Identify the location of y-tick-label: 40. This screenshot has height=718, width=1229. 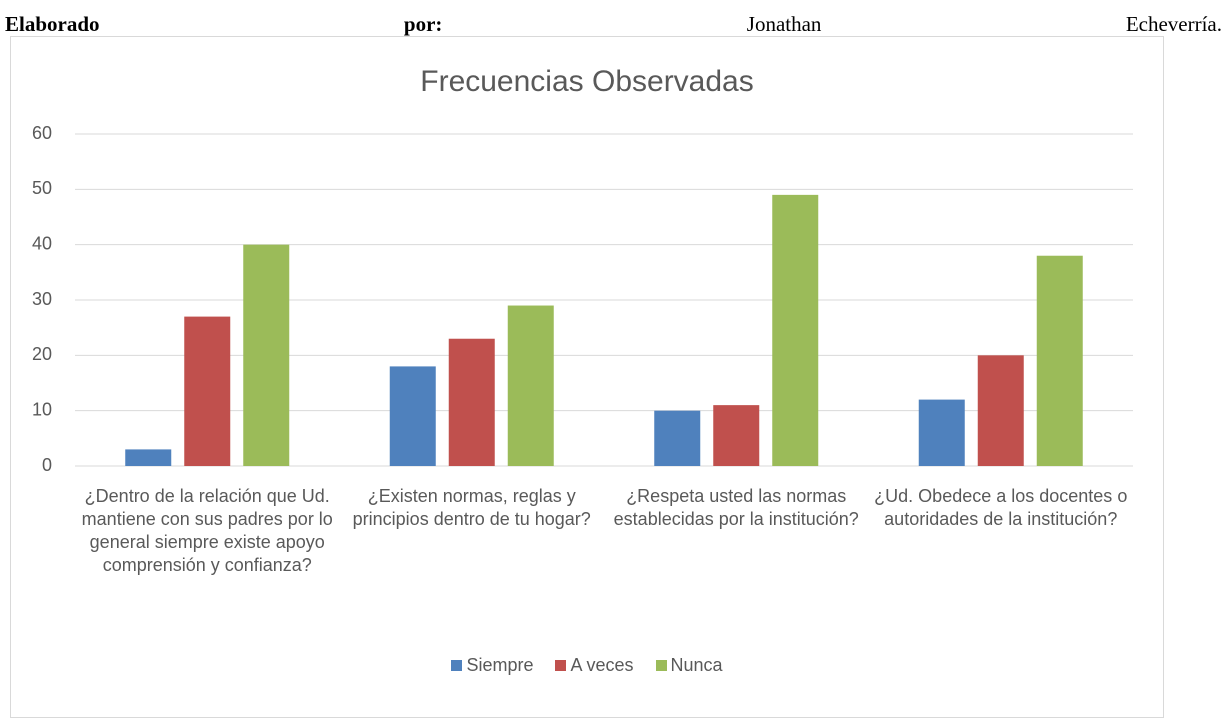
(42, 243).